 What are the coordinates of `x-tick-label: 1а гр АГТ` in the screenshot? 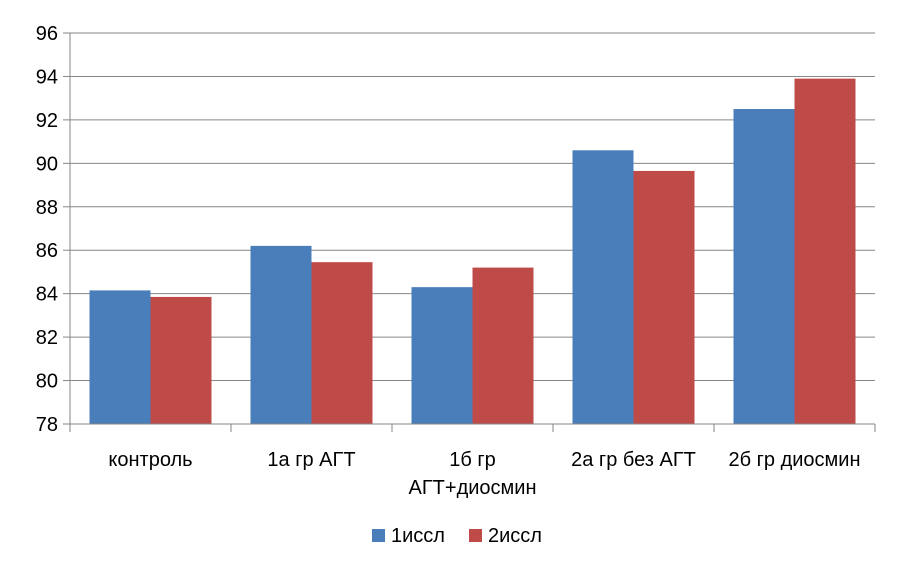 It's located at (311, 460).